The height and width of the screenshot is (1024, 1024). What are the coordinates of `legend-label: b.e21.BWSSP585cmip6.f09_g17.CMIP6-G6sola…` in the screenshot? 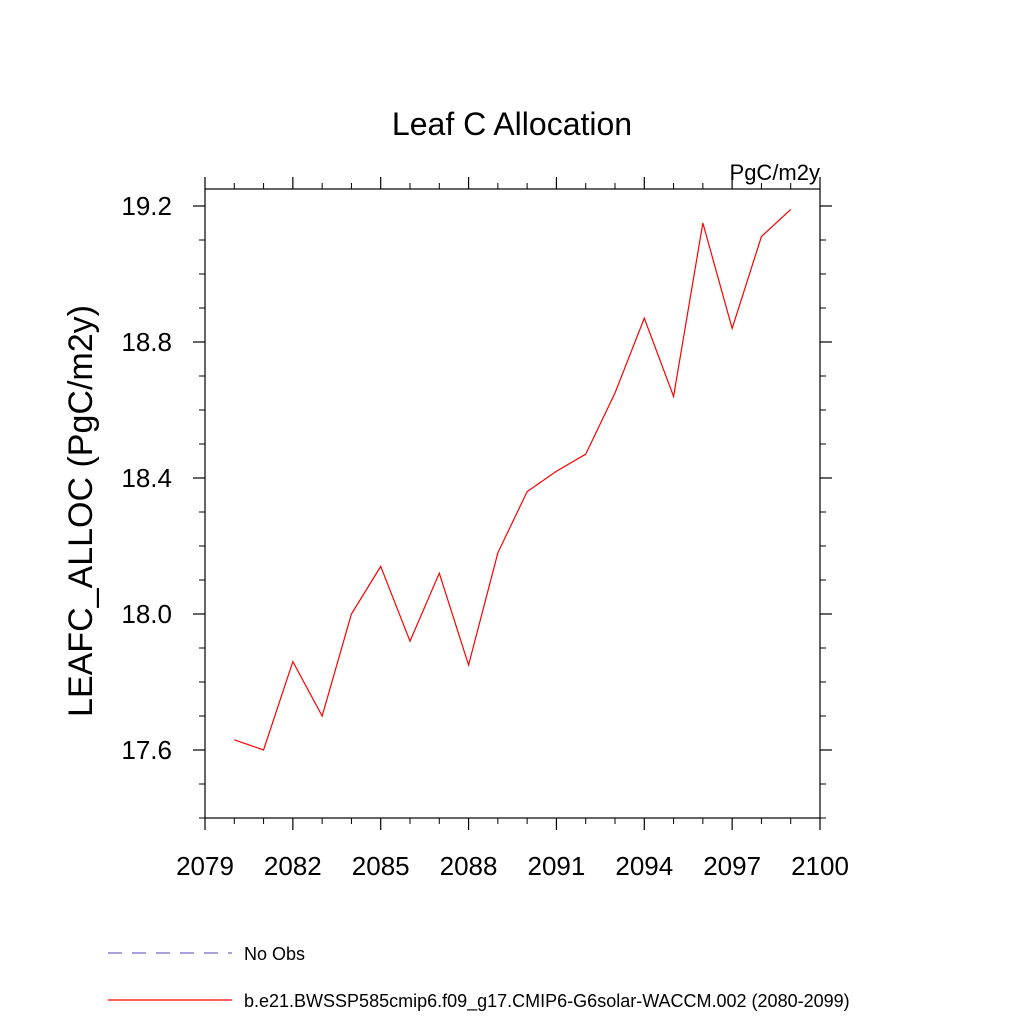 It's located at (547, 1001).